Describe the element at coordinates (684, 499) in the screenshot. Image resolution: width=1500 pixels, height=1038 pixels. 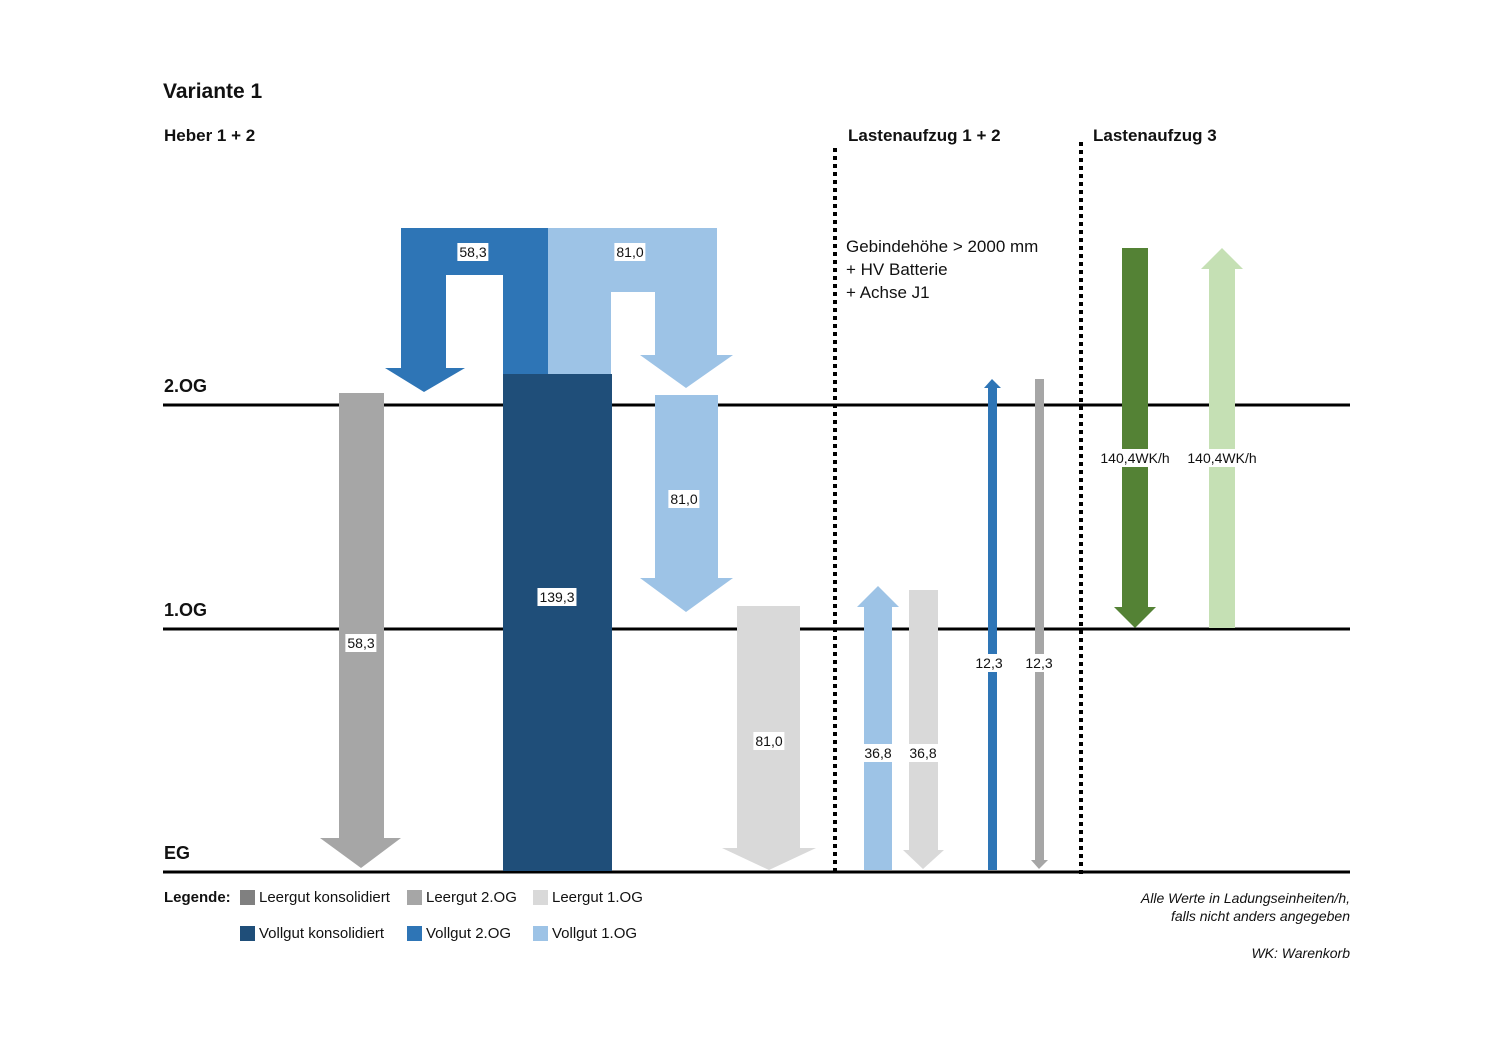
I see `label-vollgut-1og-mid: 81,0` at that location.